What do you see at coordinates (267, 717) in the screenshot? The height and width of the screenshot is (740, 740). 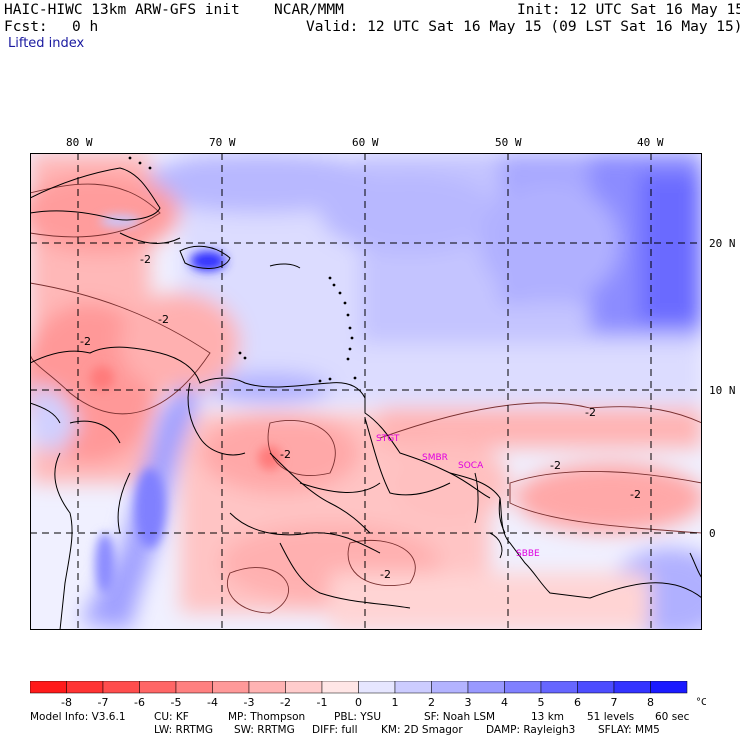 I see `footer-mp: MP: Thompson` at bounding box center [267, 717].